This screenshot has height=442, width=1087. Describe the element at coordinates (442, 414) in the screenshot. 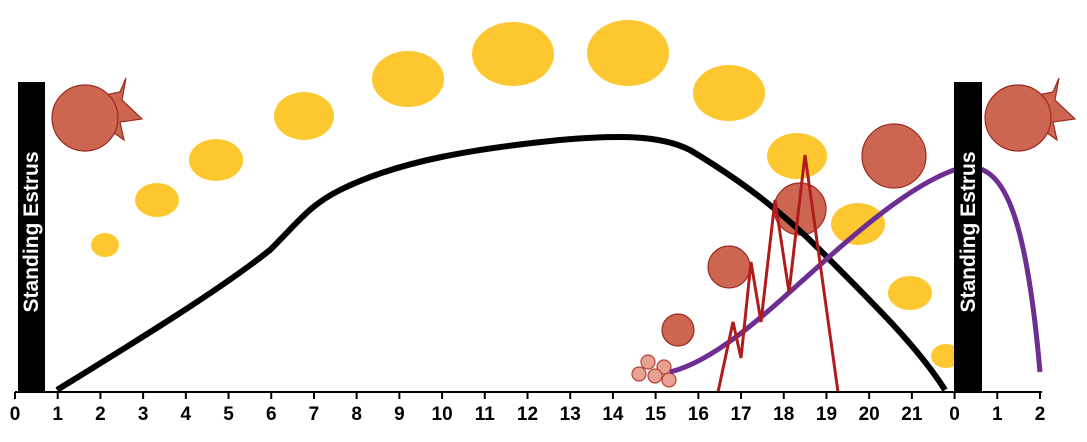

I see `day-label: 10` at that location.